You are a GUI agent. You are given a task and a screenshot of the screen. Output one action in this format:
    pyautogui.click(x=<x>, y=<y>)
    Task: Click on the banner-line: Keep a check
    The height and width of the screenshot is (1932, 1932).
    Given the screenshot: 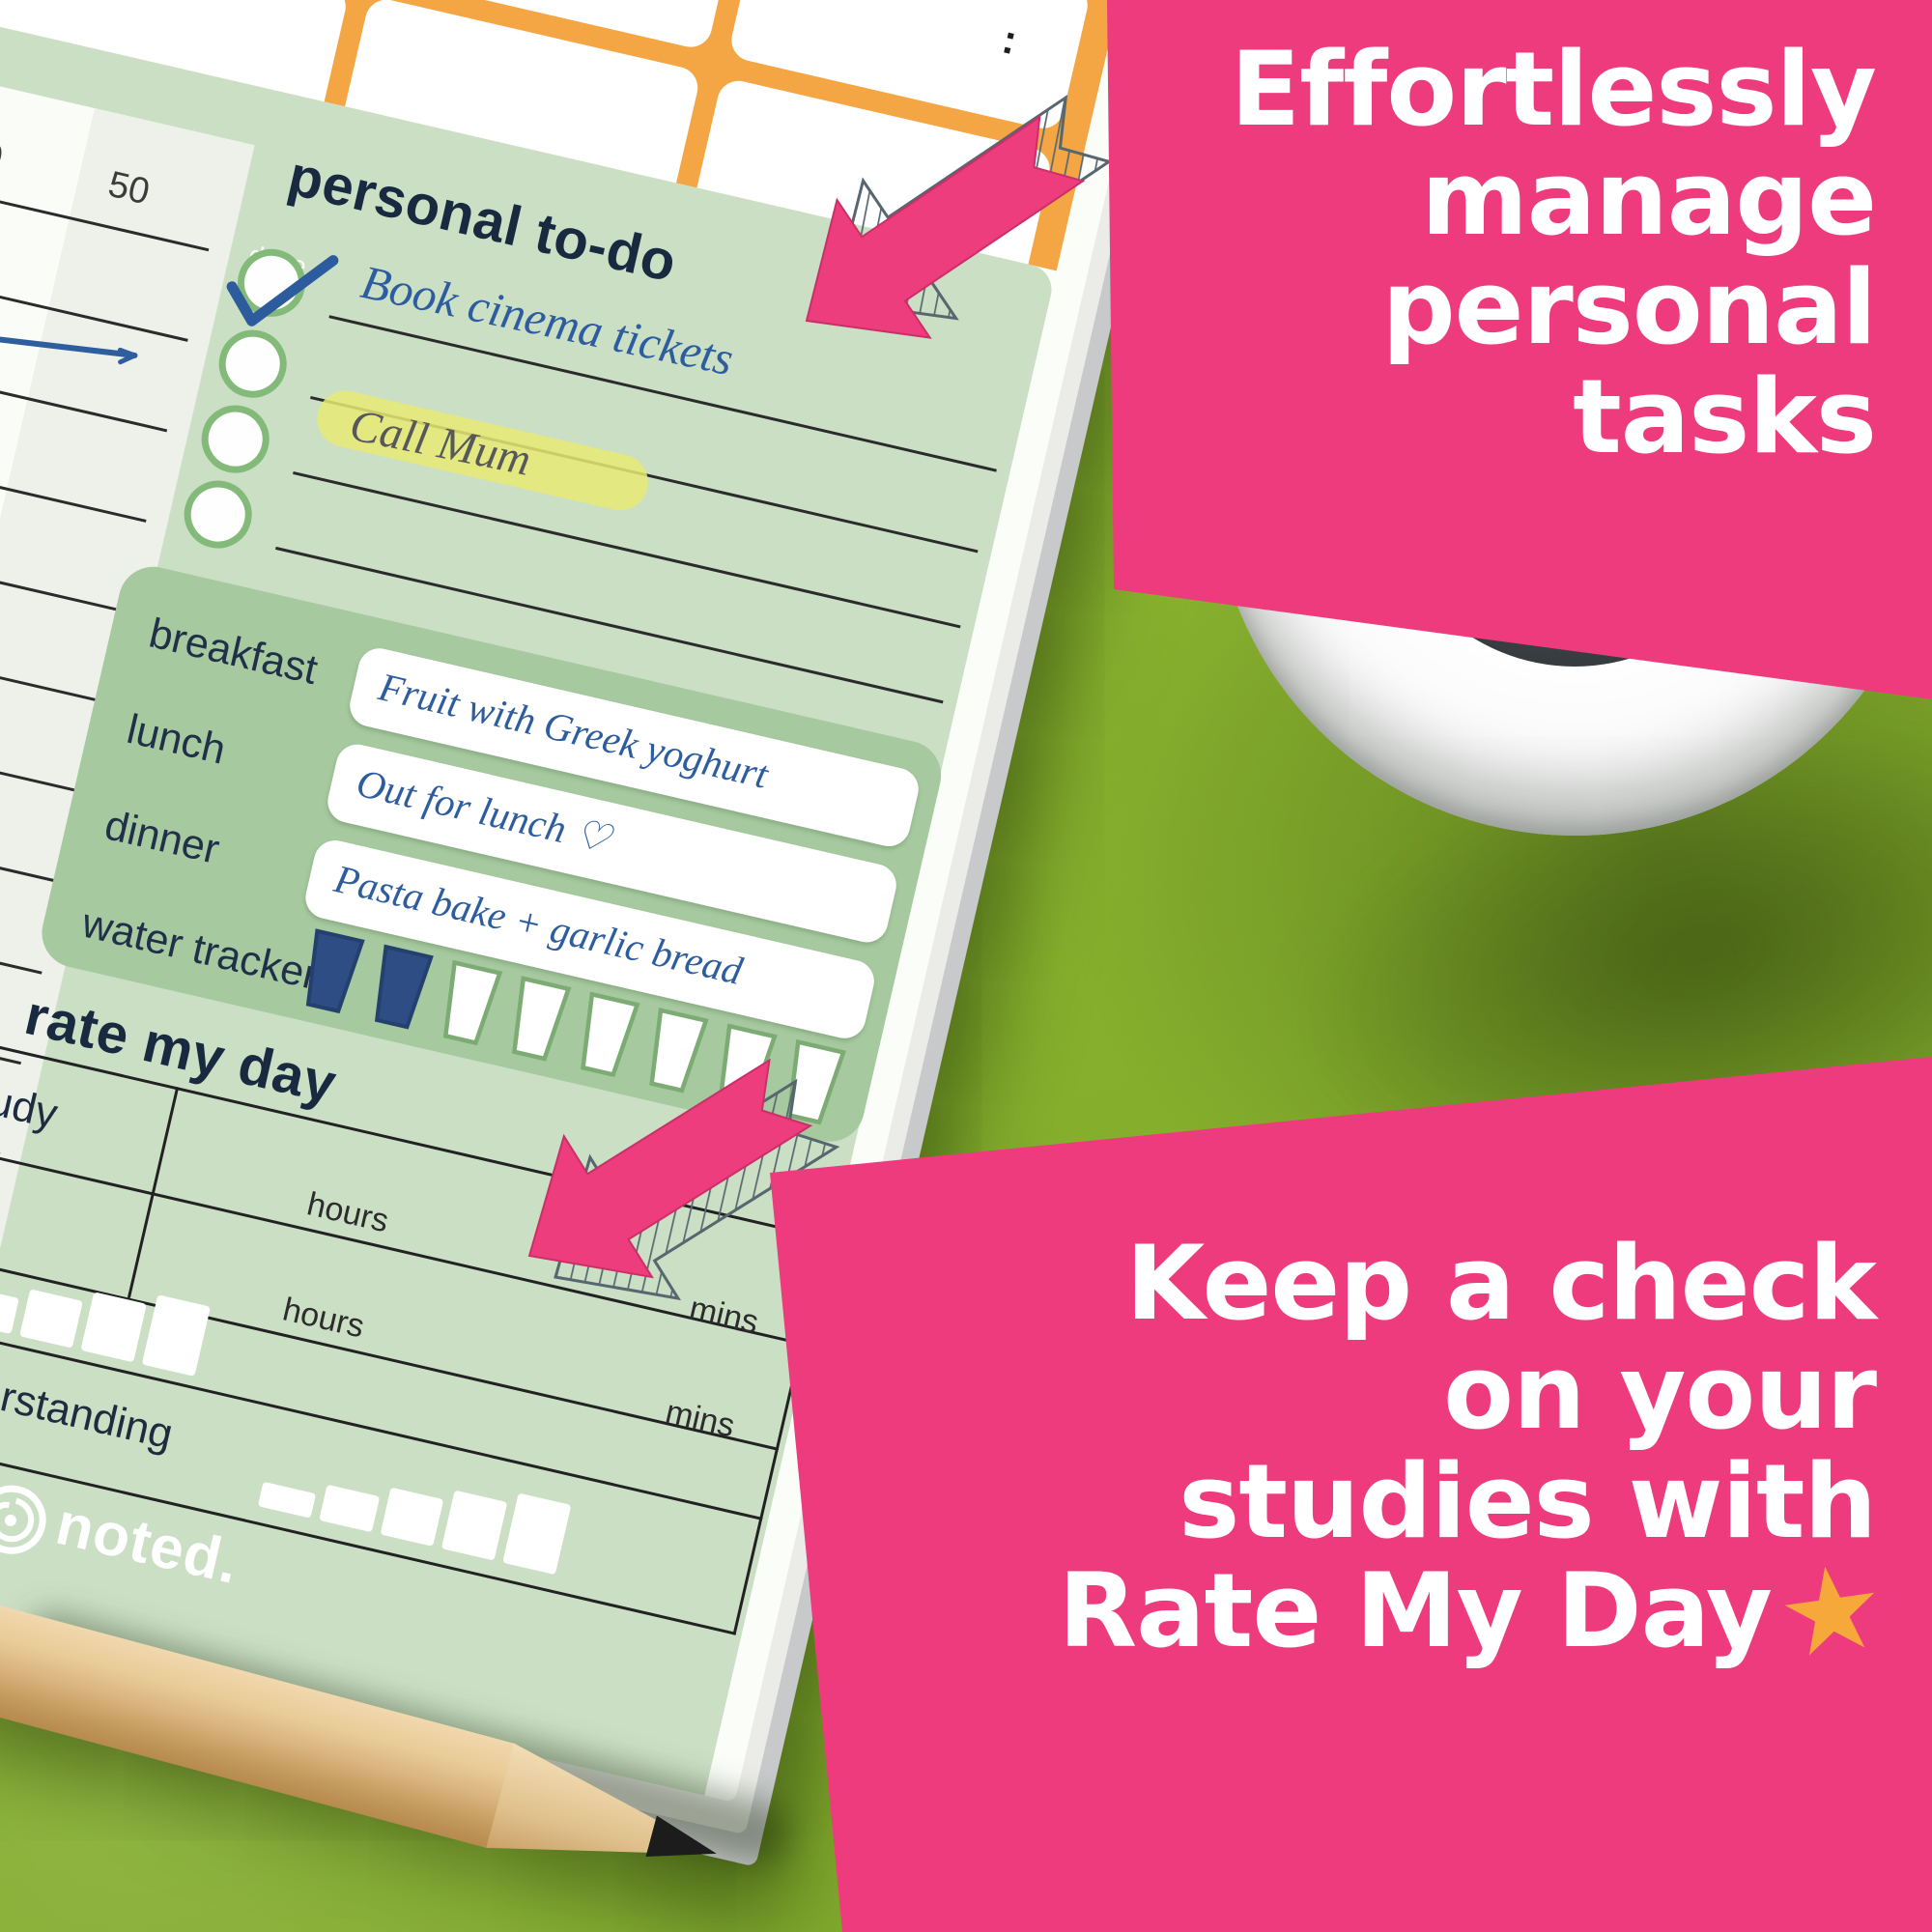 What is the action you would take?
    pyautogui.click(x=1501, y=1283)
    